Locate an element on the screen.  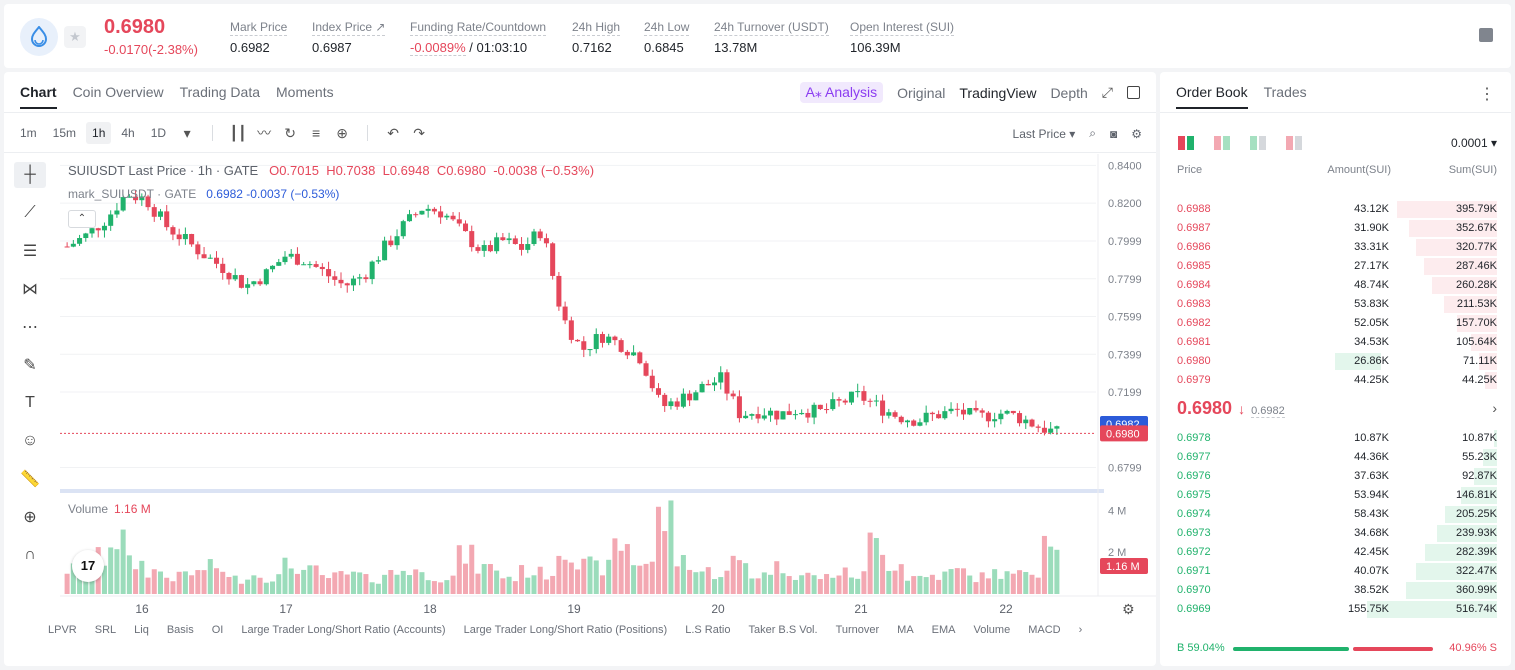
view-both-icon is located at coordinates (1186, 143).